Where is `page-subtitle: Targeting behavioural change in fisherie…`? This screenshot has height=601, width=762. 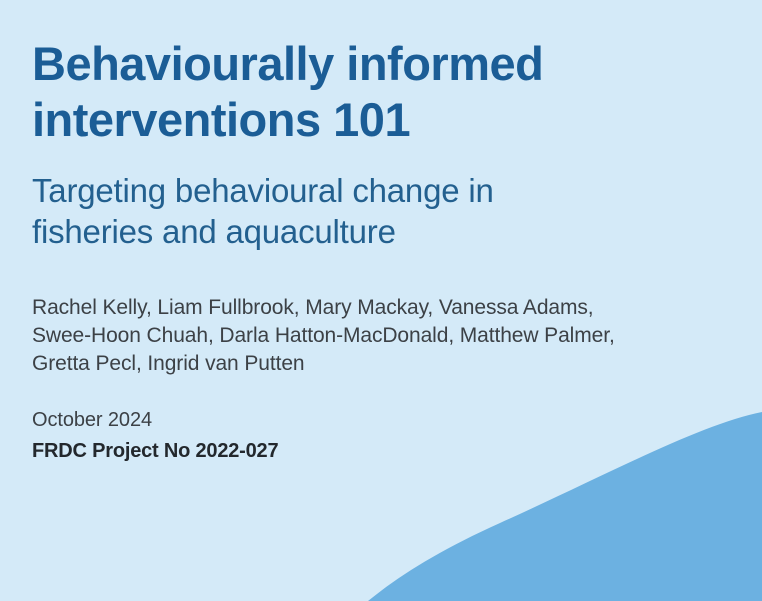
page-subtitle: Targeting behavioural change in fisherie… is located at coordinates (382, 211).